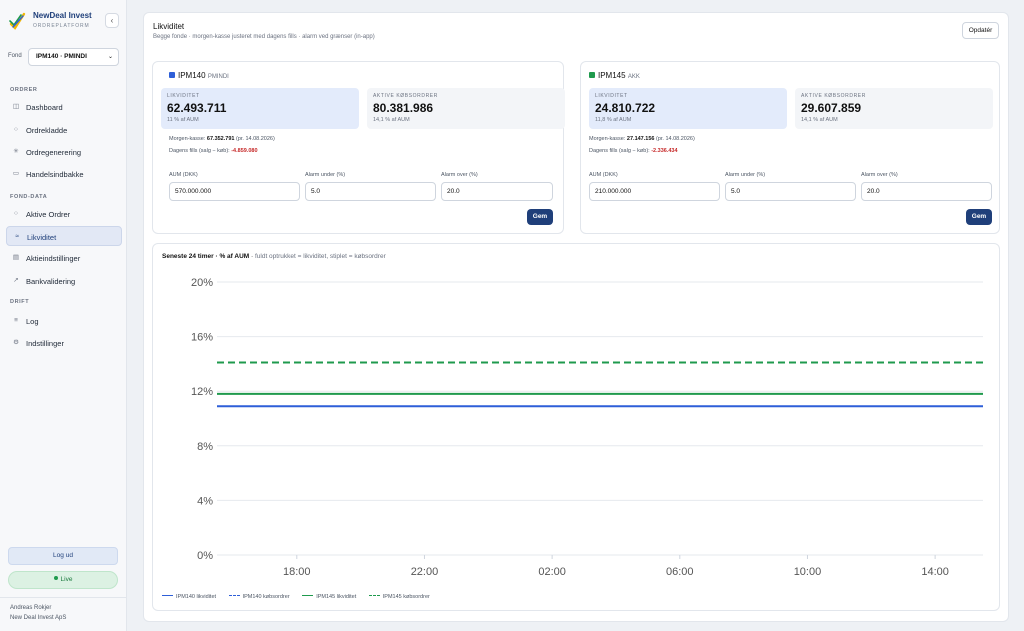 Image resolution: width=1024 pixels, height=631 pixels. Describe the element at coordinates (234, 191) in the screenshot. I see `aum-input: 570.000.000` at that location.